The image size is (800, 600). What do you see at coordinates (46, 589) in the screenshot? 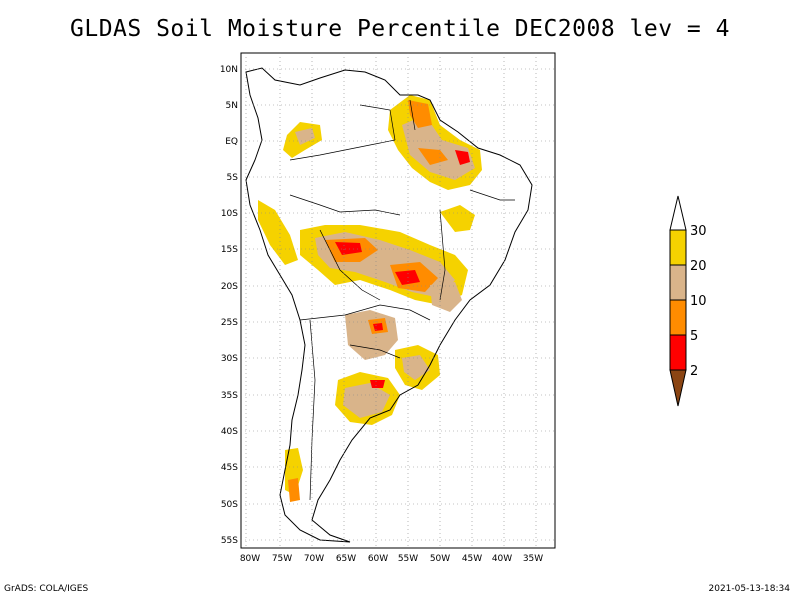
I see `footer-credit: GrADS: COLA/IGES` at bounding box center [46, 589].